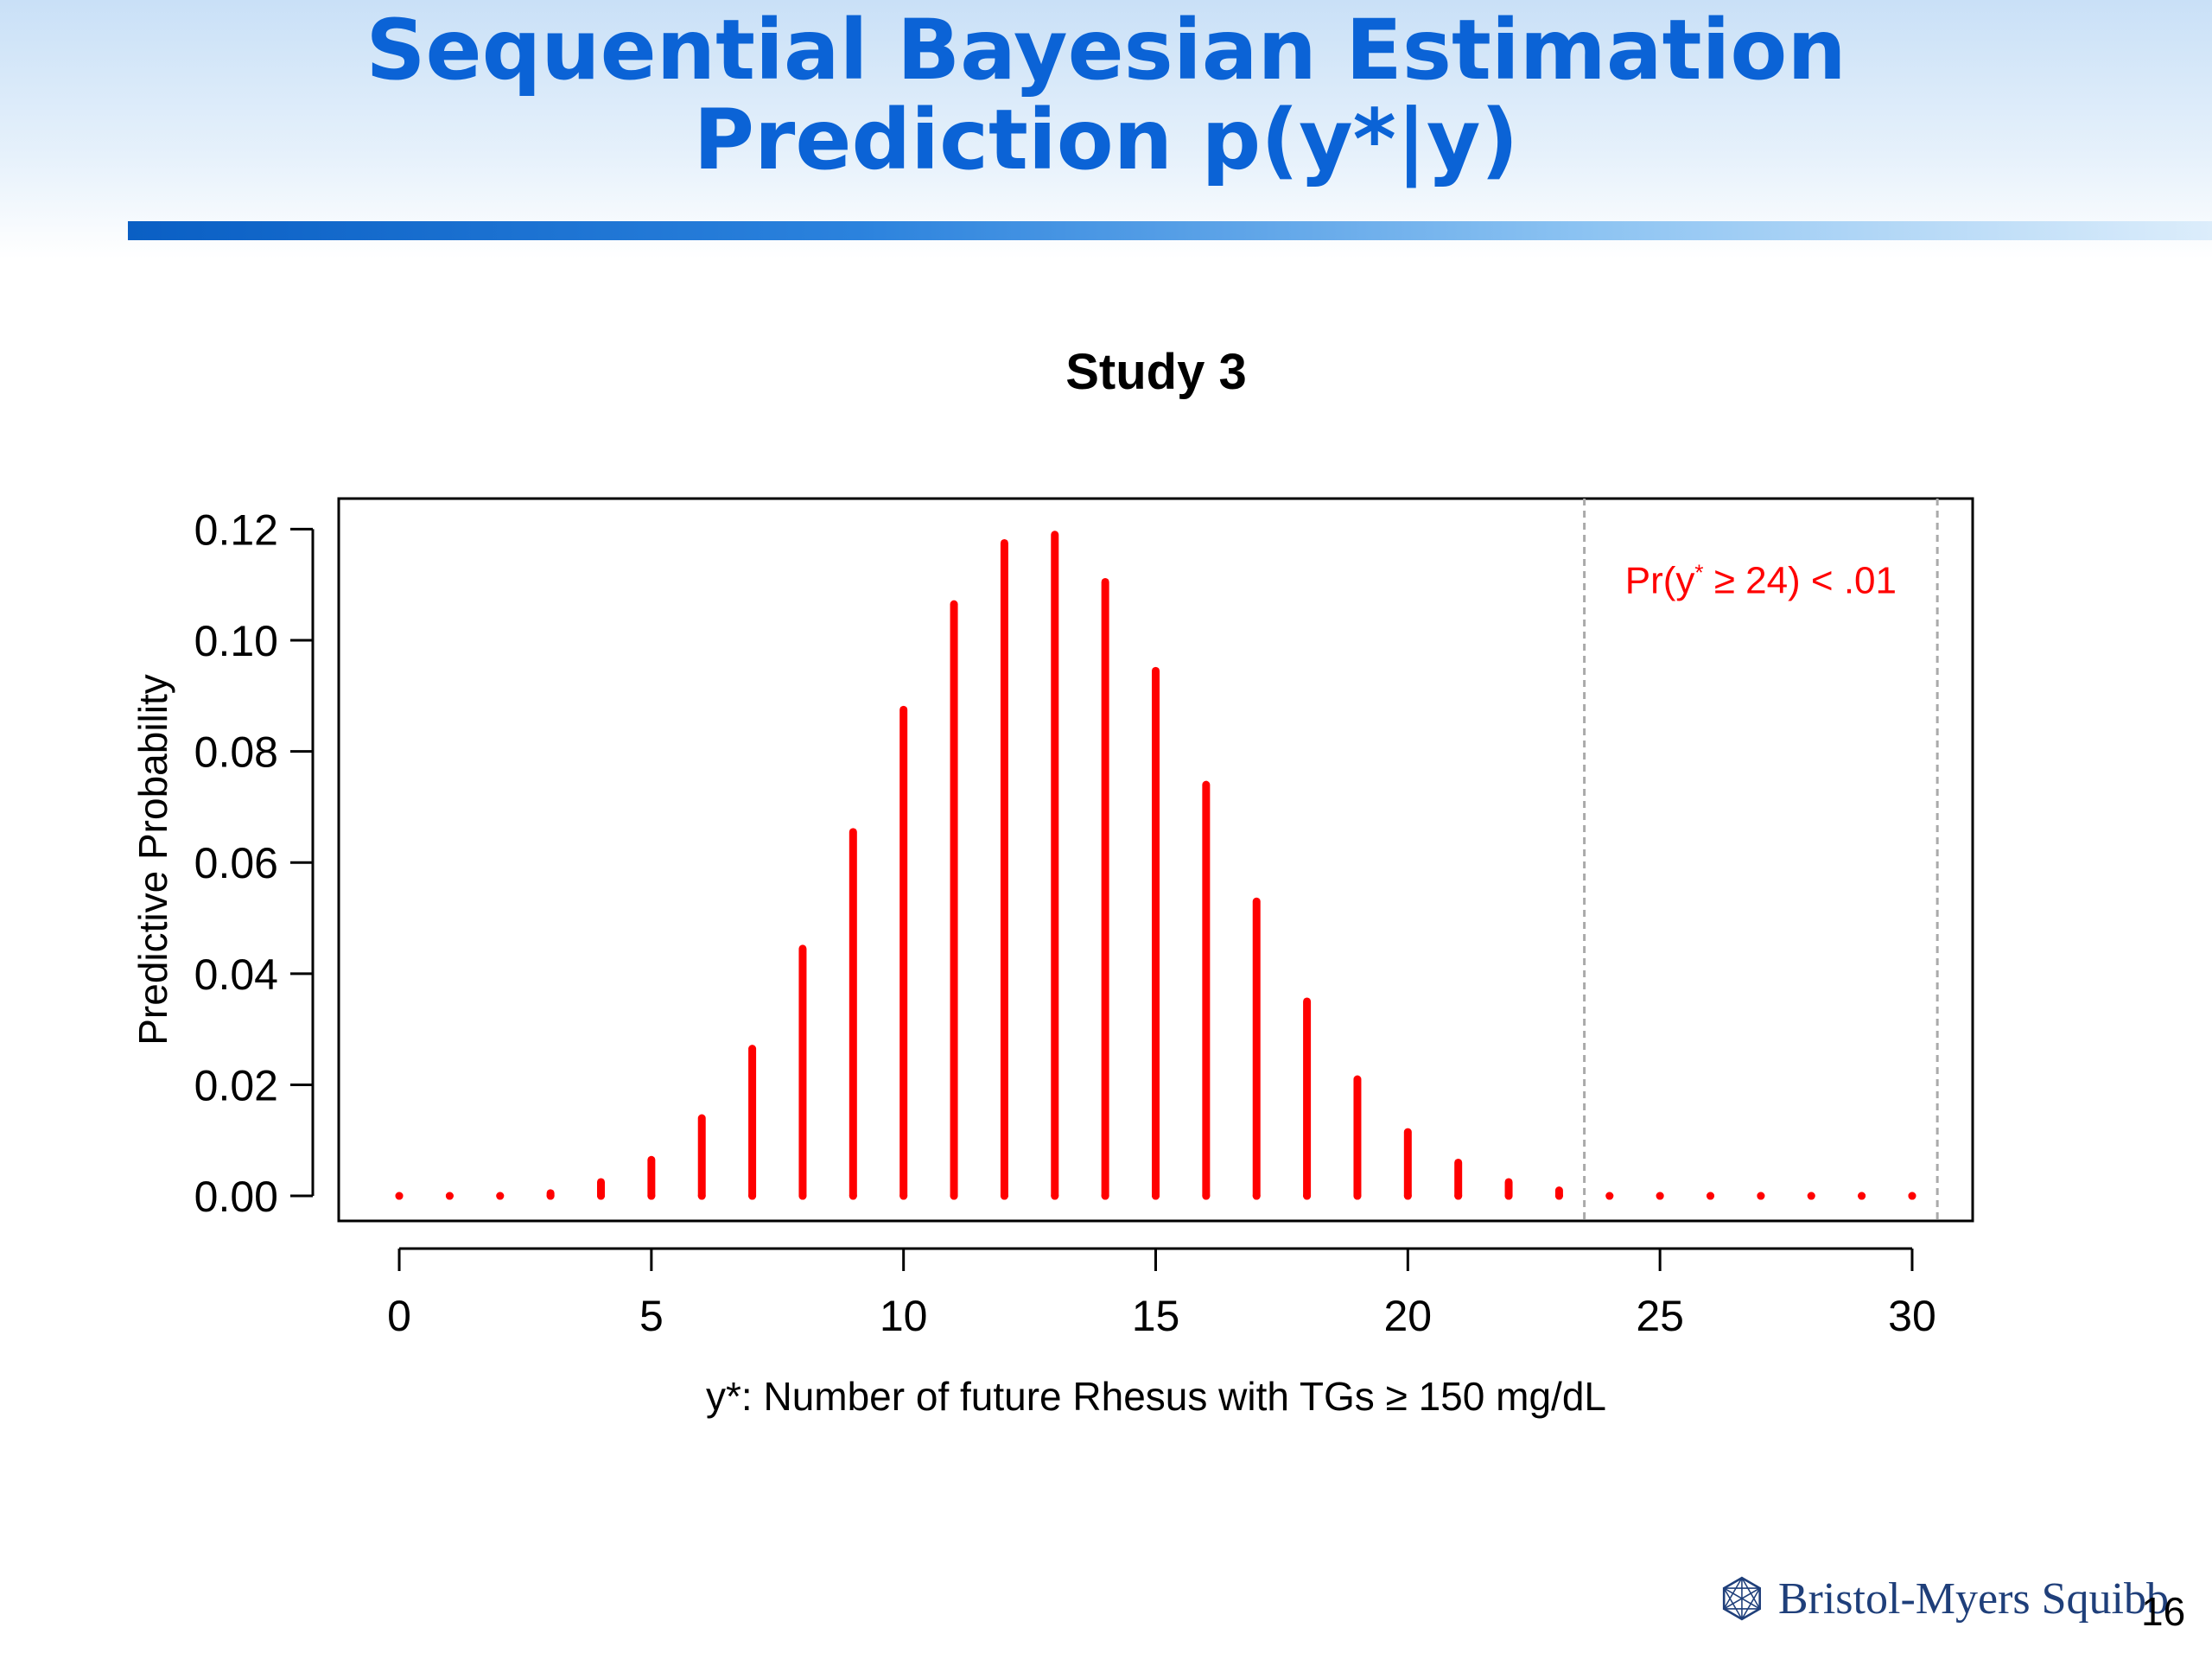  Describe the element at coordinates (1761, 580) in the screenshot. I see `probability-annotation: Pr(y* ≥ 24) < .01` at that location.